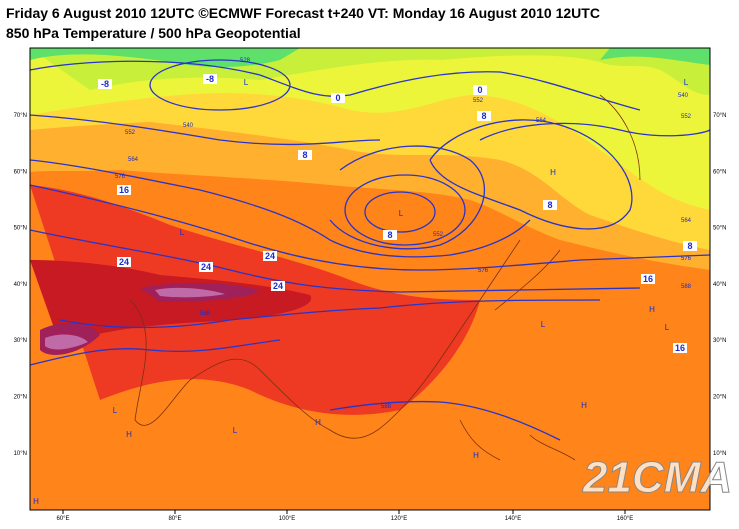  Describe the element at coordinates (62, 519) in the screenshot. I see `longitude-label: 60°E` at that location.